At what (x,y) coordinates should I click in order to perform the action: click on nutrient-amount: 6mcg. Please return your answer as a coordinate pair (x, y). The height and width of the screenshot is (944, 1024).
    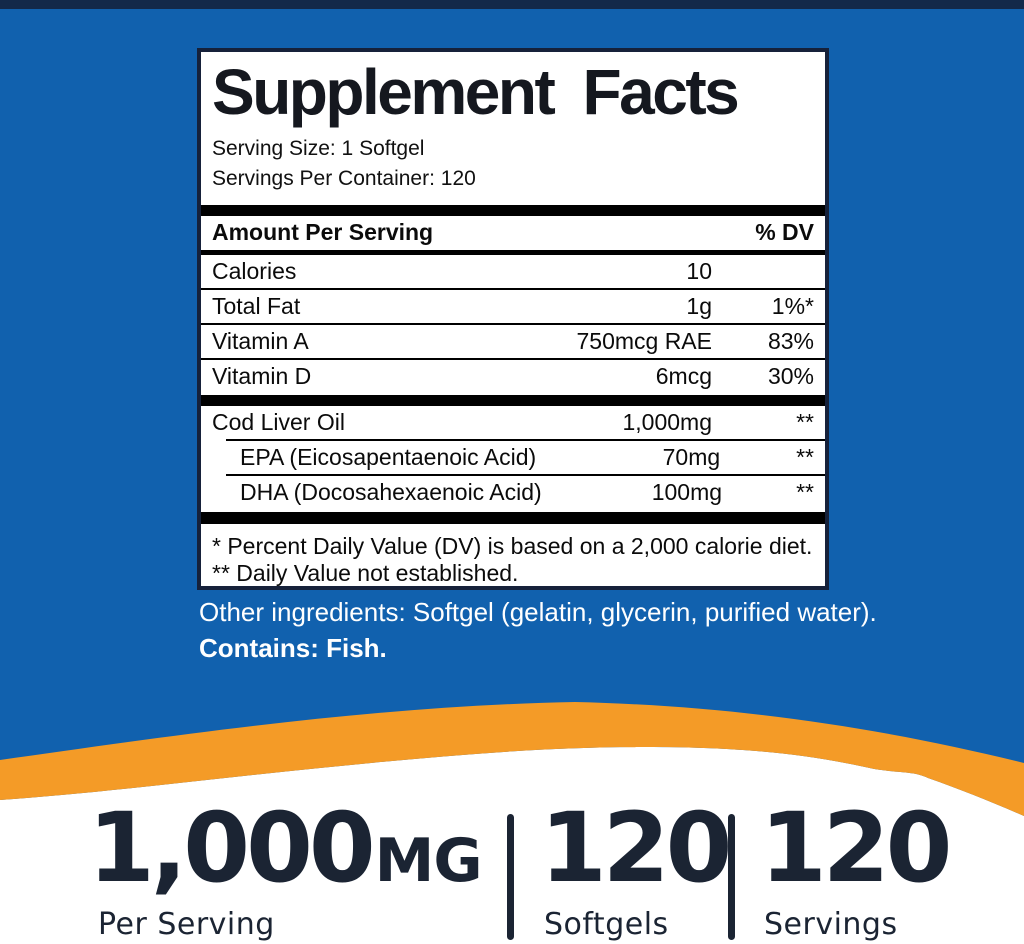
    Looking at the image, I should click on (683, 375).